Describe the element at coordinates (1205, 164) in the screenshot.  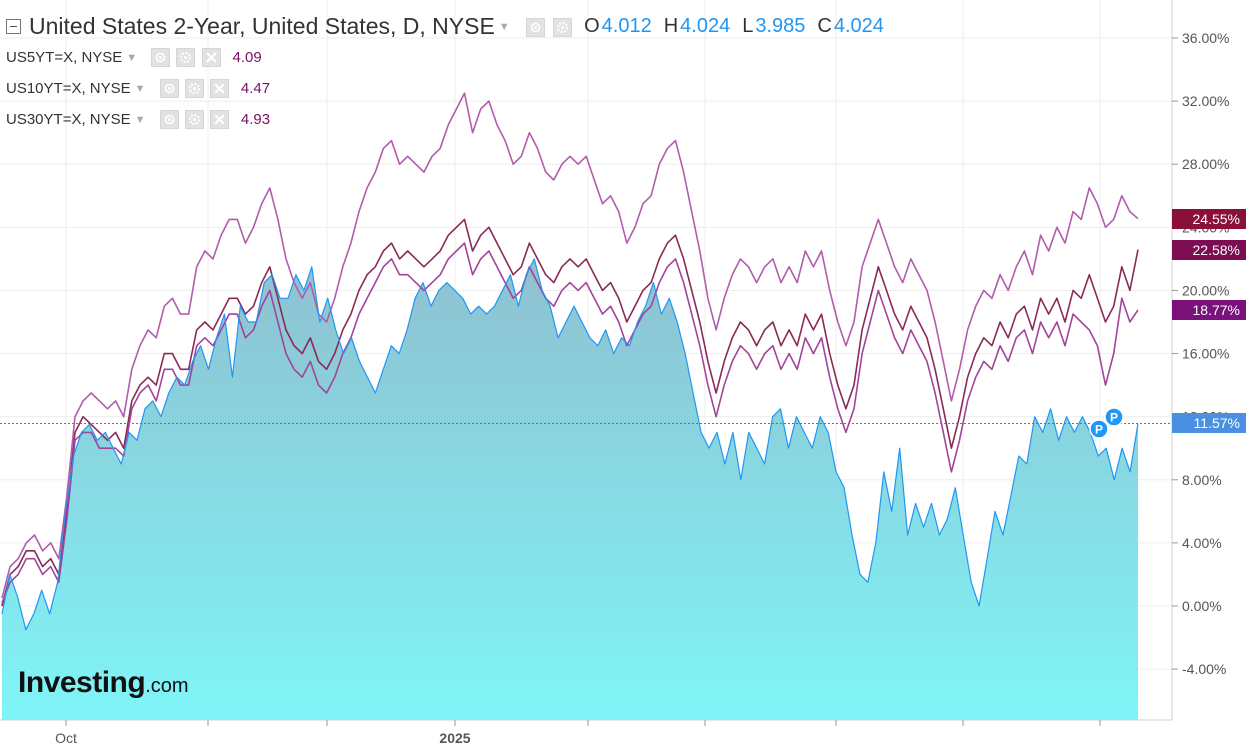
I see `y-tick-label: 28.00%` at that location.